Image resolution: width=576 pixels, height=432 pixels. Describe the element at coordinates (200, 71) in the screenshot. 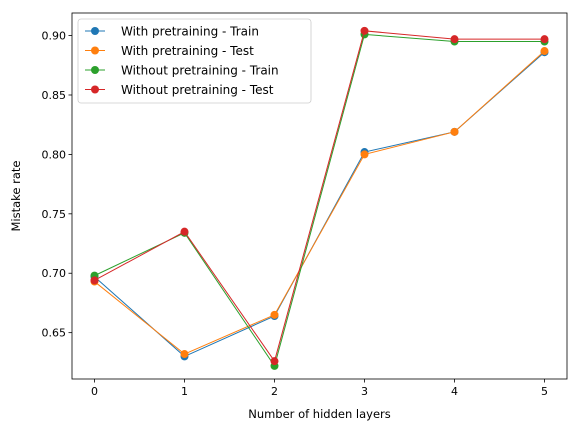

I see `legend-entry: Without pretraining - Train` at that location.